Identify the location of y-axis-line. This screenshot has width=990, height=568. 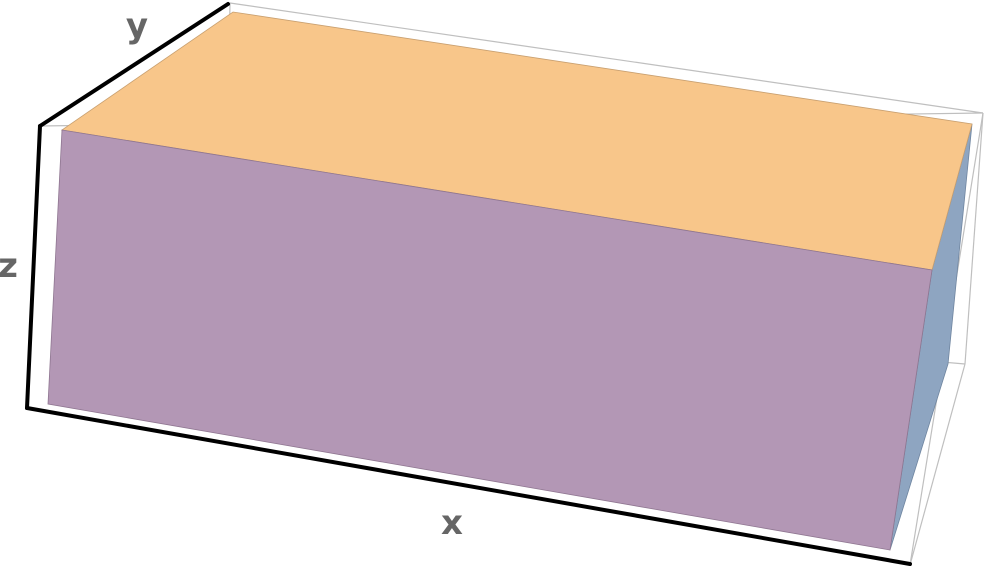
(134, 65).